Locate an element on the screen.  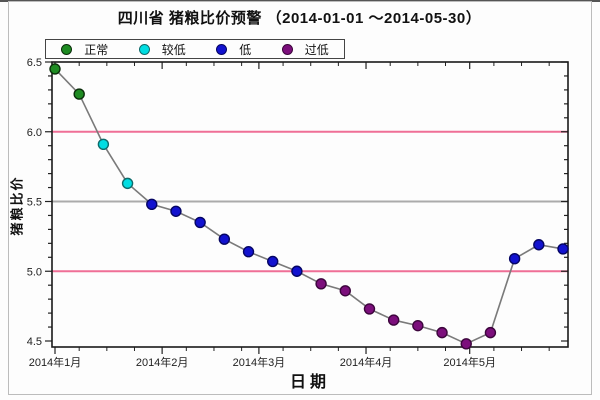
chart-title: 四川省 猪粮比价预警 （2014-01-01 ～2014-05-30） is located at coordinates (299, 18).